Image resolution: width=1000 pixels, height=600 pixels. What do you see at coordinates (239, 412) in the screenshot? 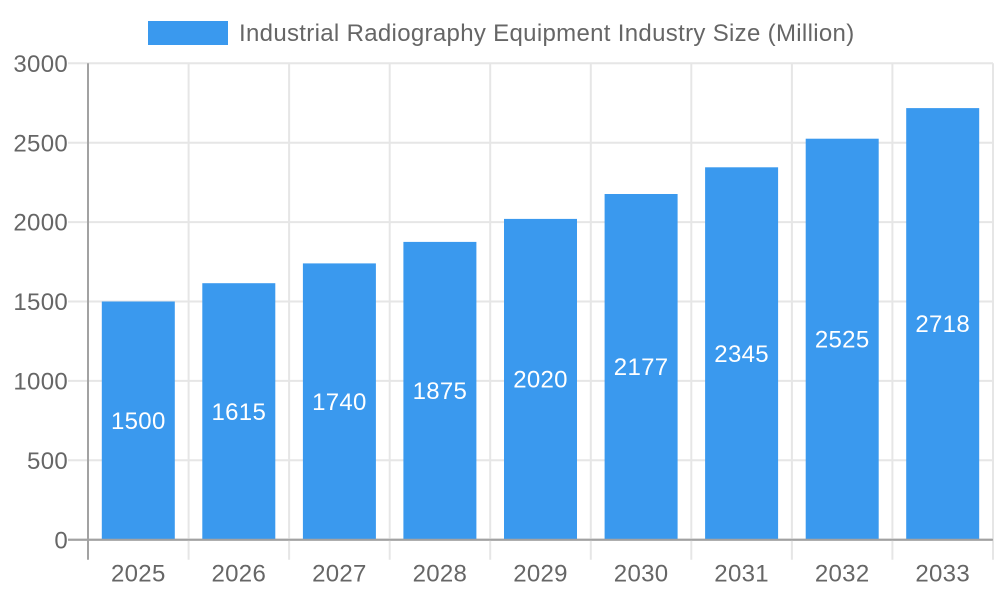
I see `svg-text: 1615` at bounding box center [239, 412].